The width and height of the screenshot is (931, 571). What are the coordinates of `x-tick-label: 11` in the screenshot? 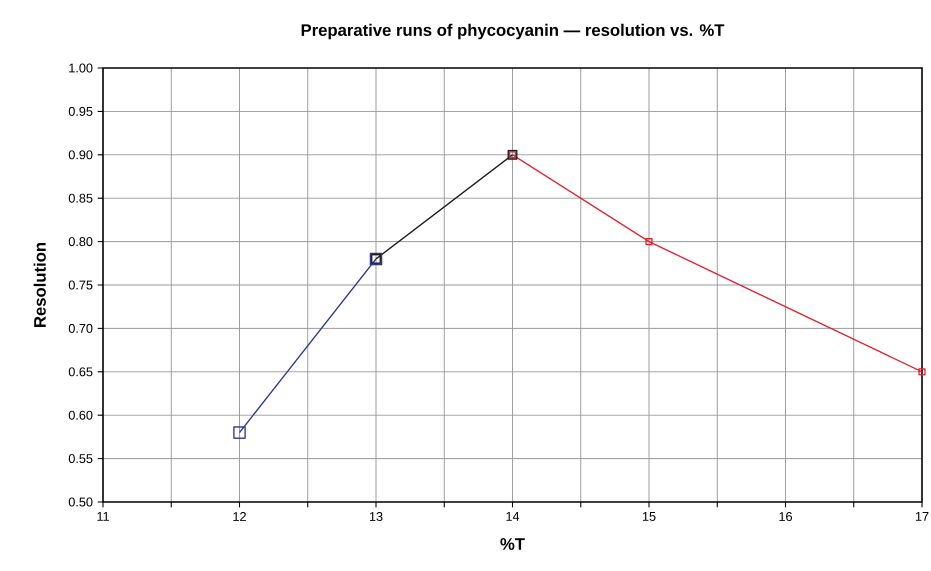 It's located at (103, 516).